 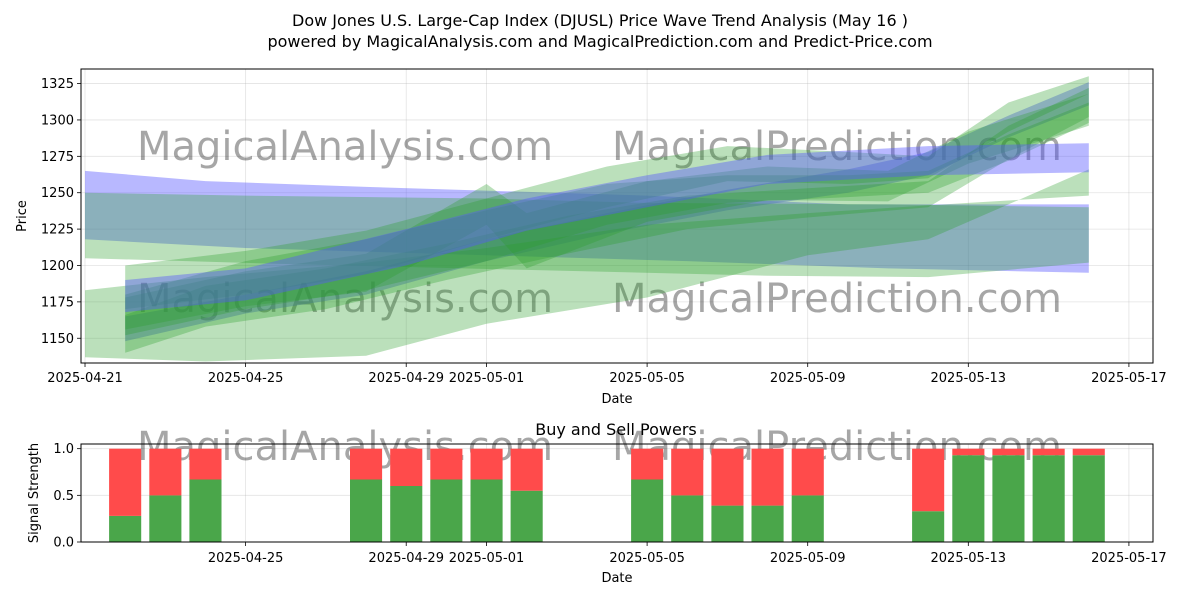 I want to click on price-y-axis-label: Price, so click(x=22, y=216).